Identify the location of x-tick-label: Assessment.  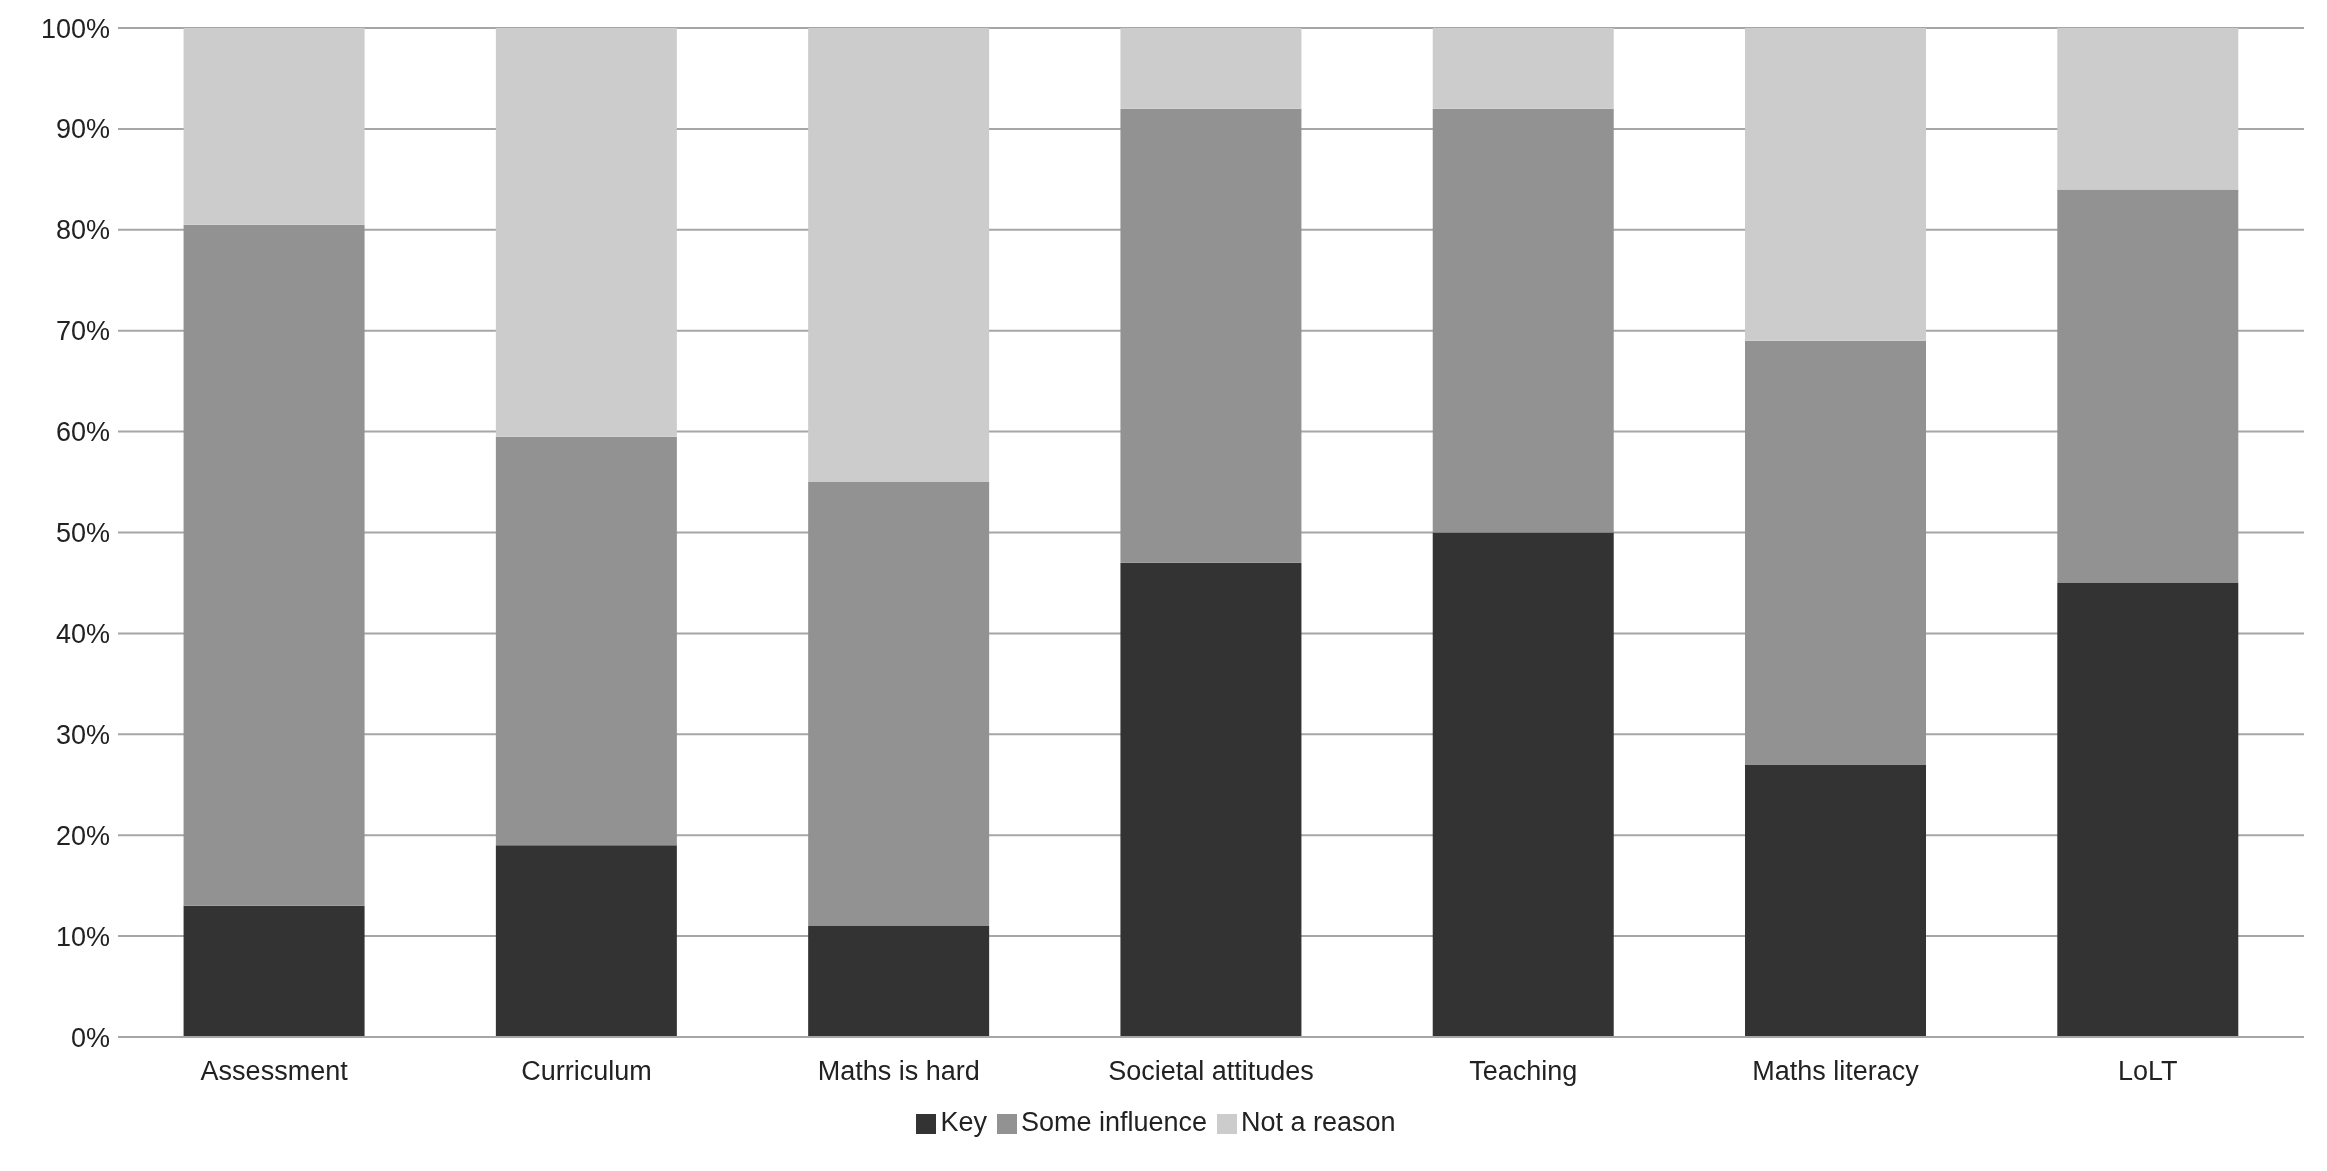
(274, 1071).